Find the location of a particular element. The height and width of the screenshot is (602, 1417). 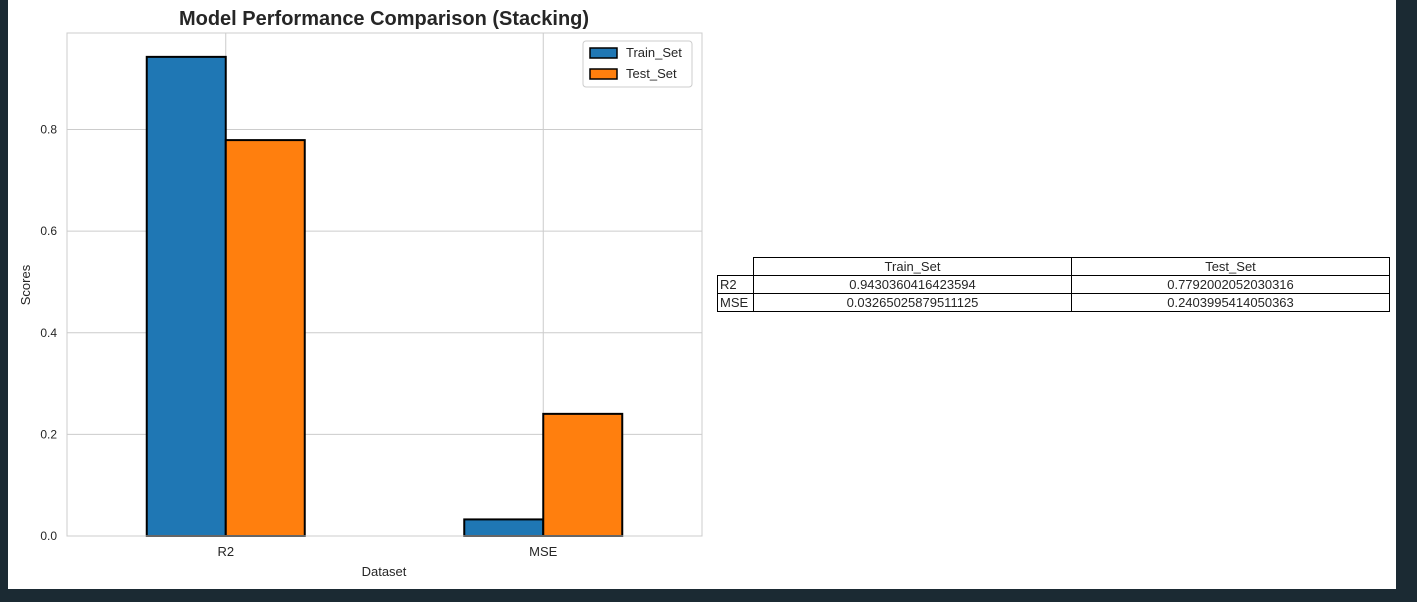

table-cell: 0.03265025879511125 is located at coordinates (912, 302).